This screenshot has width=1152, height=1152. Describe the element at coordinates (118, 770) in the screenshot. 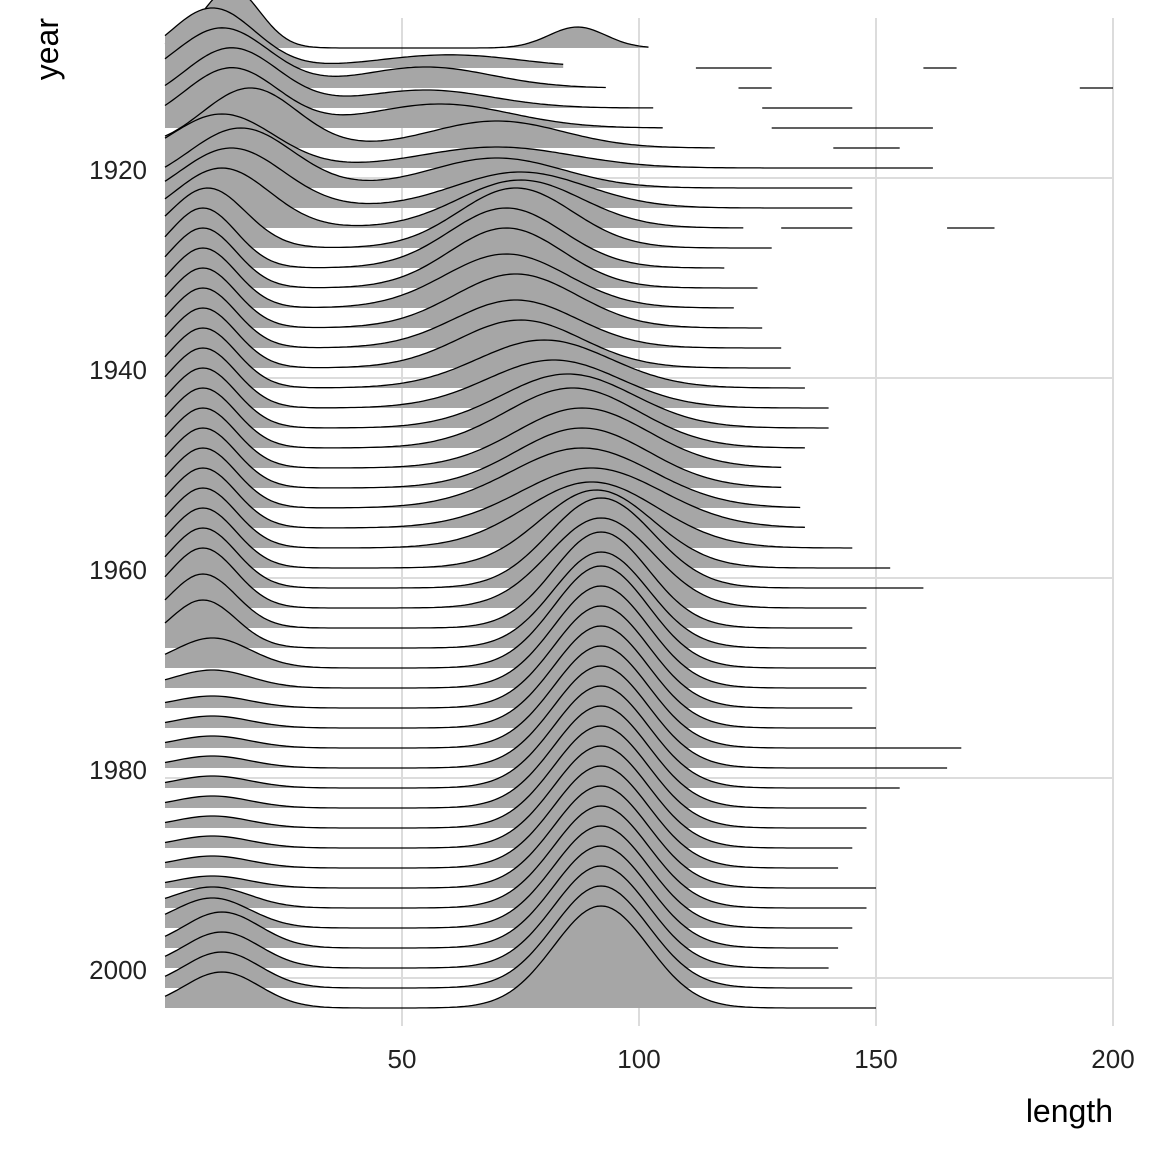

I see `y-tick-label-3: 1980` at that location.